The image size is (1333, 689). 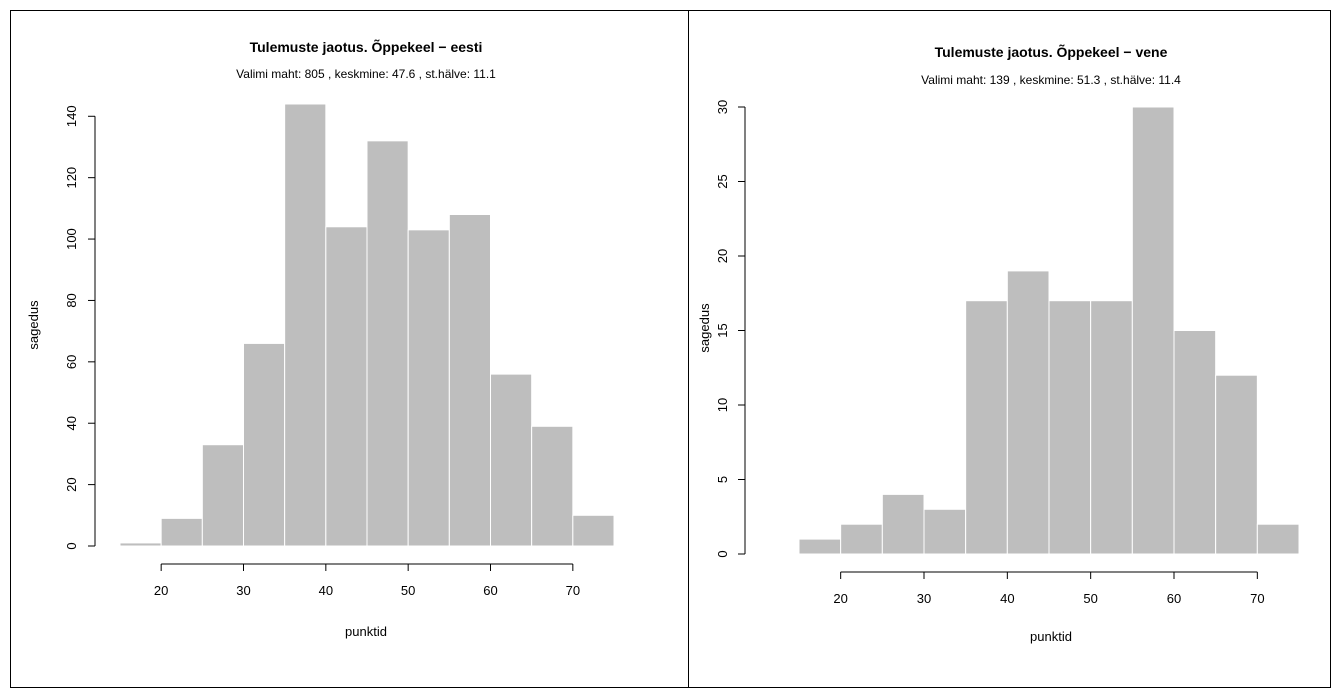 What do you see at coordinates (71, 362) in the screenshot?
I see `y-tick-label: 60` at bounding box center [71, 362].